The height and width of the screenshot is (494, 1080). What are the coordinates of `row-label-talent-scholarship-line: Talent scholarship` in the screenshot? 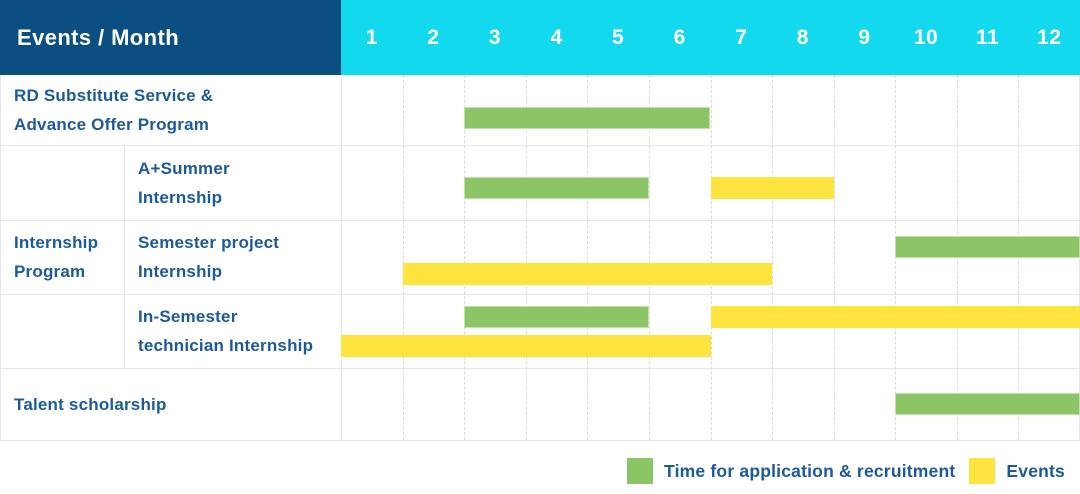 It's located at (90, 404).